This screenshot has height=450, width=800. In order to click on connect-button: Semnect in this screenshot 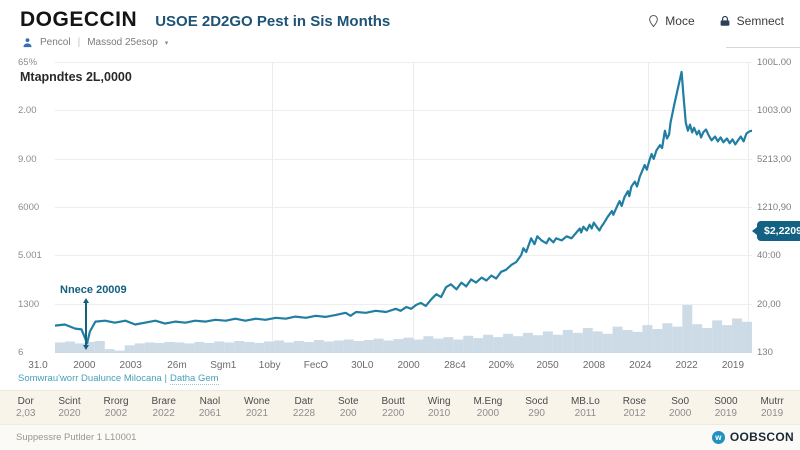, I will do `click(751, 21)`.